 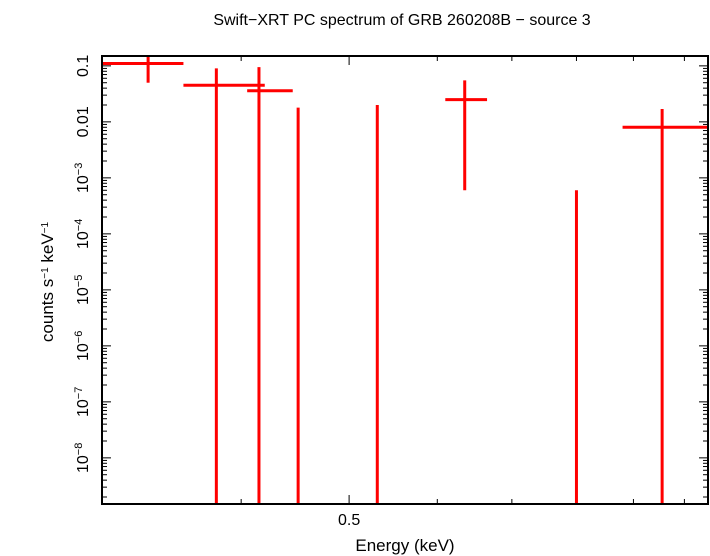 I want to click on y-tick-label-text: 0.01, so click(x=83, y=121).